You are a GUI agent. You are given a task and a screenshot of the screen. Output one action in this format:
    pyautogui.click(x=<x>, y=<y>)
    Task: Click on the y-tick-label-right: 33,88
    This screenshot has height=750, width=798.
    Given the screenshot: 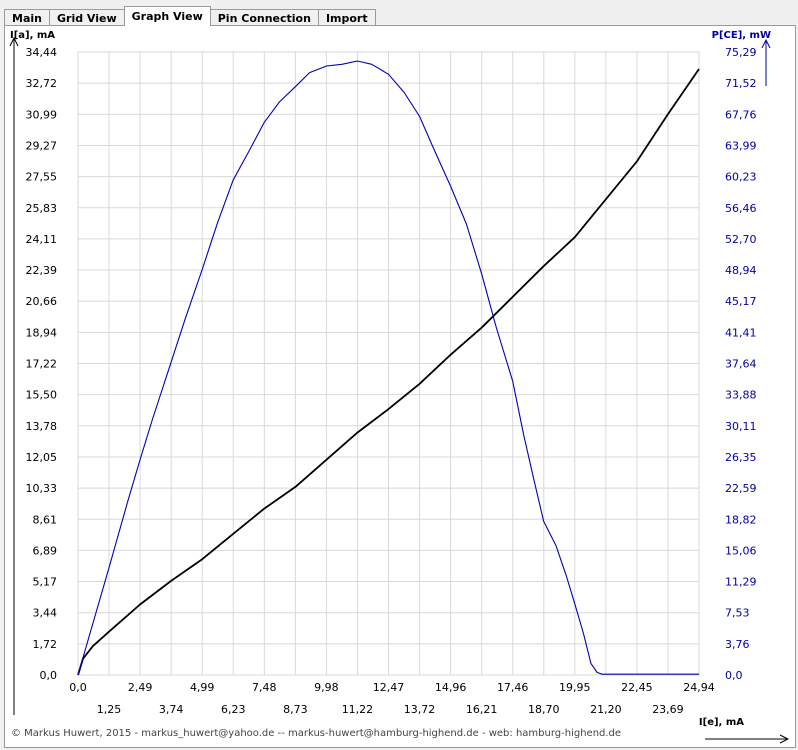 What is the action you would take?
    pyautogui.click(x=741, y=395)
    